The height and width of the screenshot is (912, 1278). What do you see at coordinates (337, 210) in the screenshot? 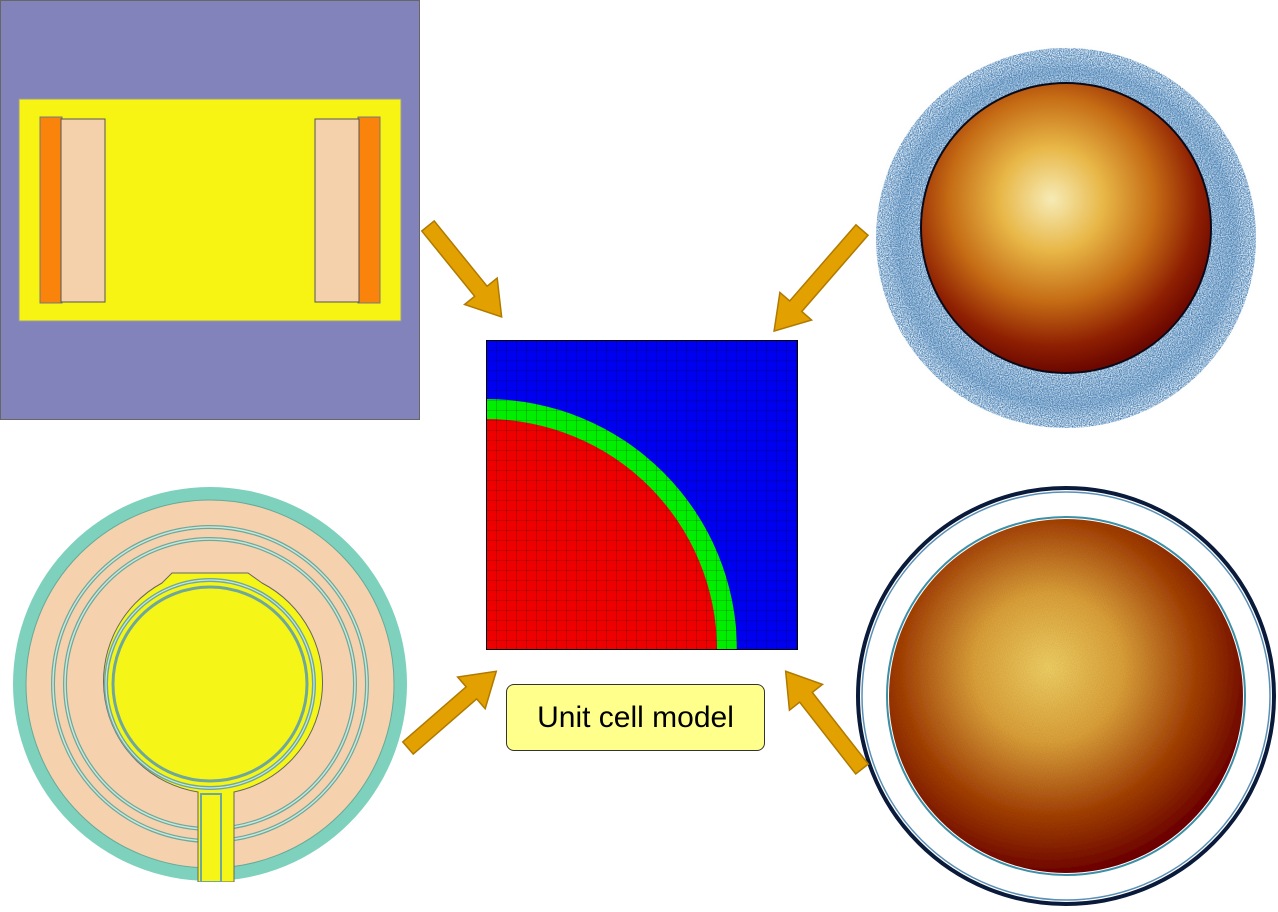
I see `right-peach-strip` at bounding box center [337, 210].